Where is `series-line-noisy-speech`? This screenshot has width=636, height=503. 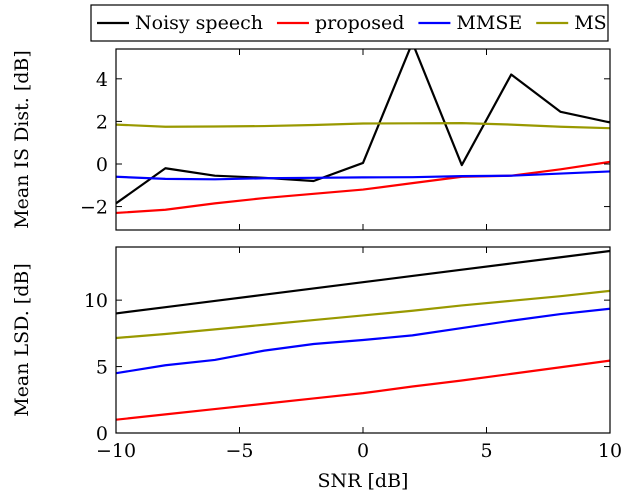
series-line-noisy-speech is located at coordinates (363, 282).